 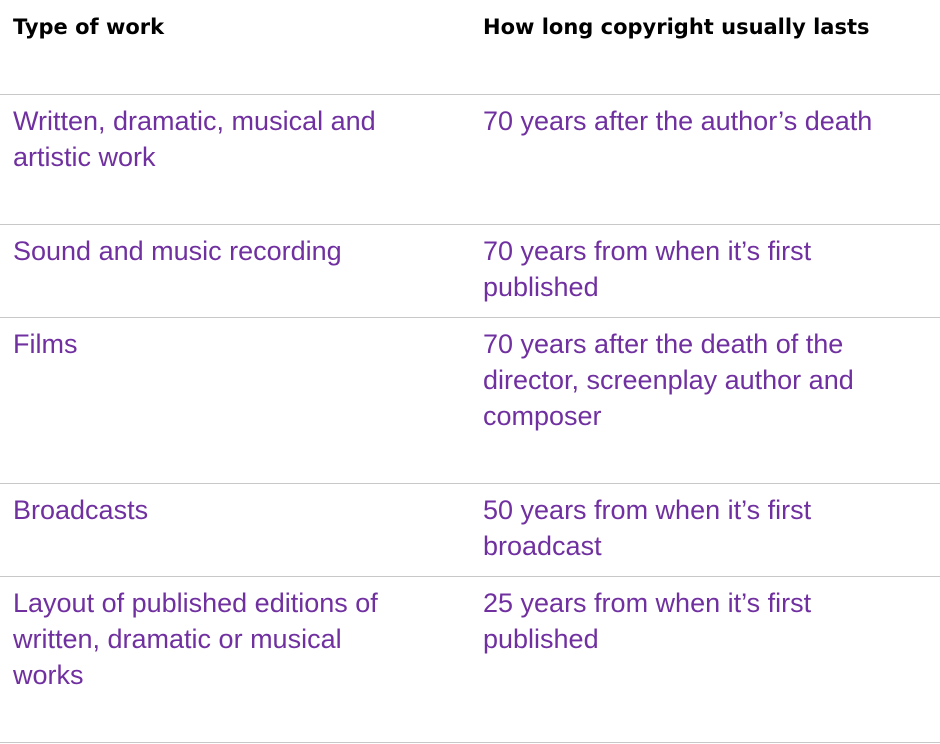 What do you see at coordinates (81, 510) in the screenshot?
I see `type-of-work-cell: Broadcasts` at bounding box center [81, 510].